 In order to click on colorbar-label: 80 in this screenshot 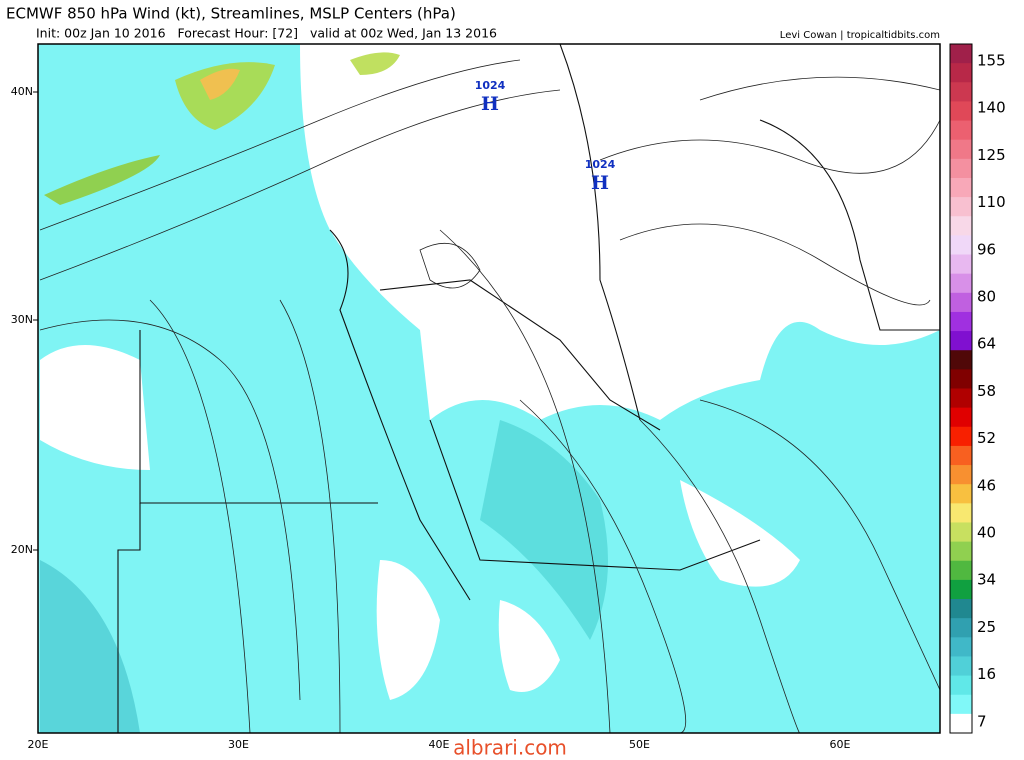, I will do `click(986, 297)`.